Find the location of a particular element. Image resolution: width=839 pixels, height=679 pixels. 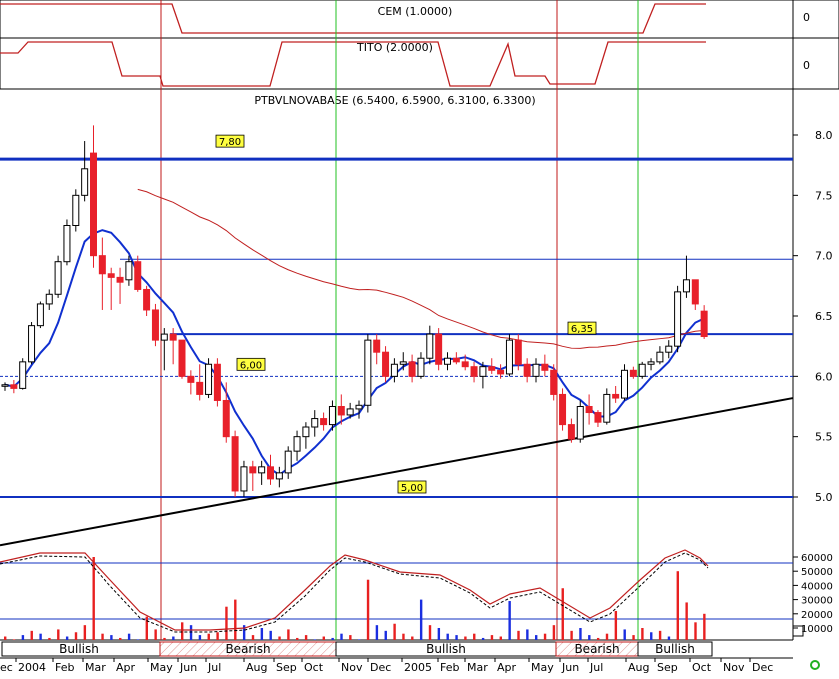

x-tick-label: ec is located at coordinates (6, 667).